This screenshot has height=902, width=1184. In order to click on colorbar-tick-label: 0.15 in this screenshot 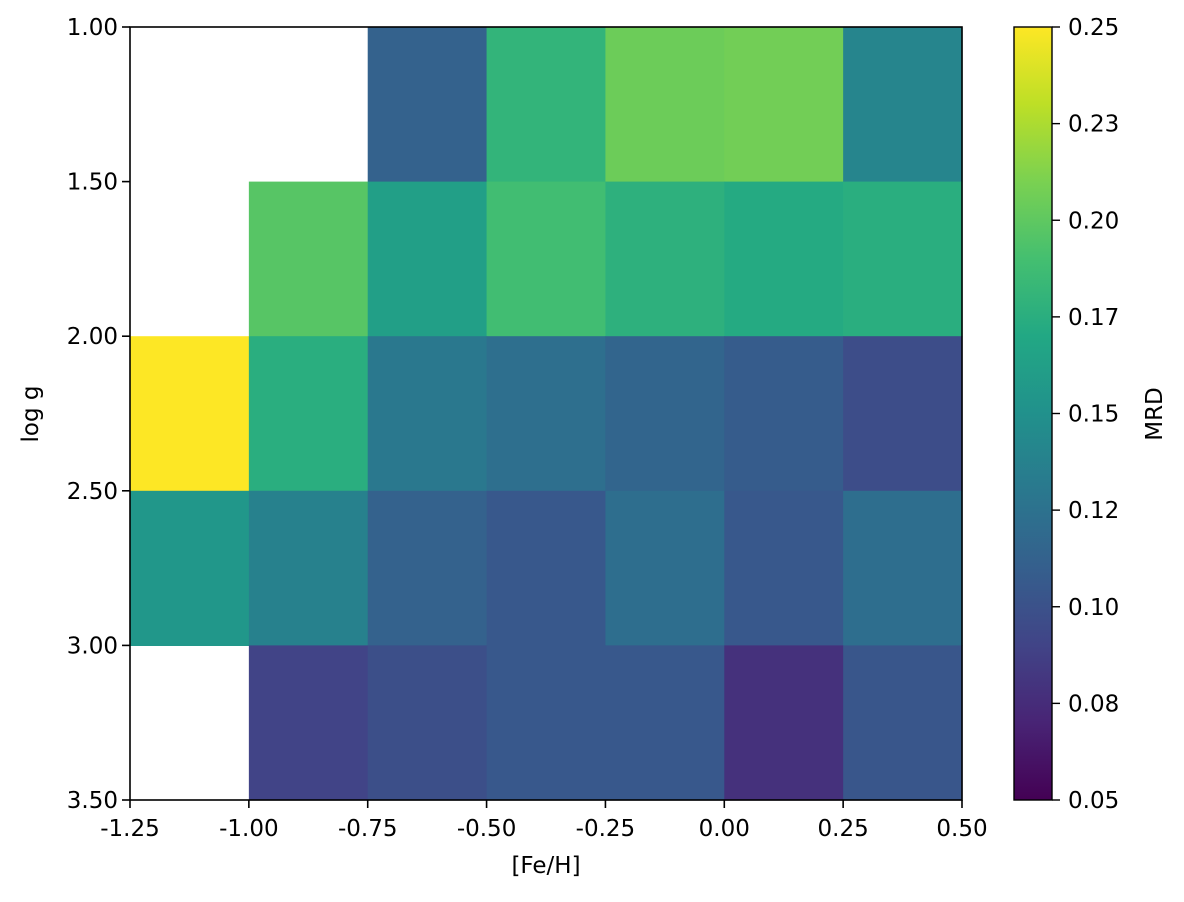, I will do `click(1093, 415)`.